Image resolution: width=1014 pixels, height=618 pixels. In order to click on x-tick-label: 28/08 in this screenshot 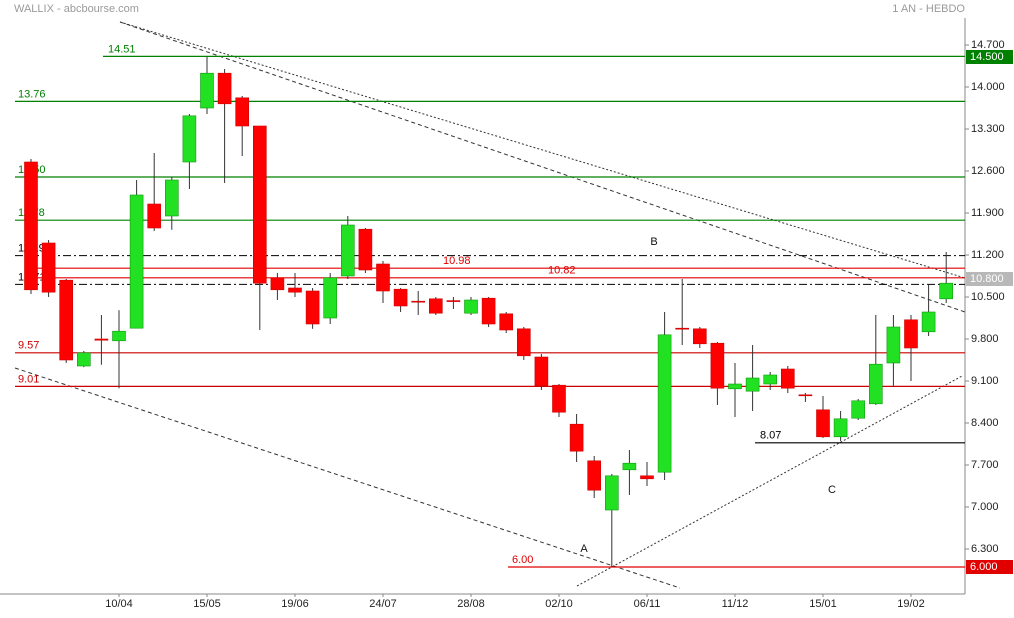, I will do `click(471, 604)`.